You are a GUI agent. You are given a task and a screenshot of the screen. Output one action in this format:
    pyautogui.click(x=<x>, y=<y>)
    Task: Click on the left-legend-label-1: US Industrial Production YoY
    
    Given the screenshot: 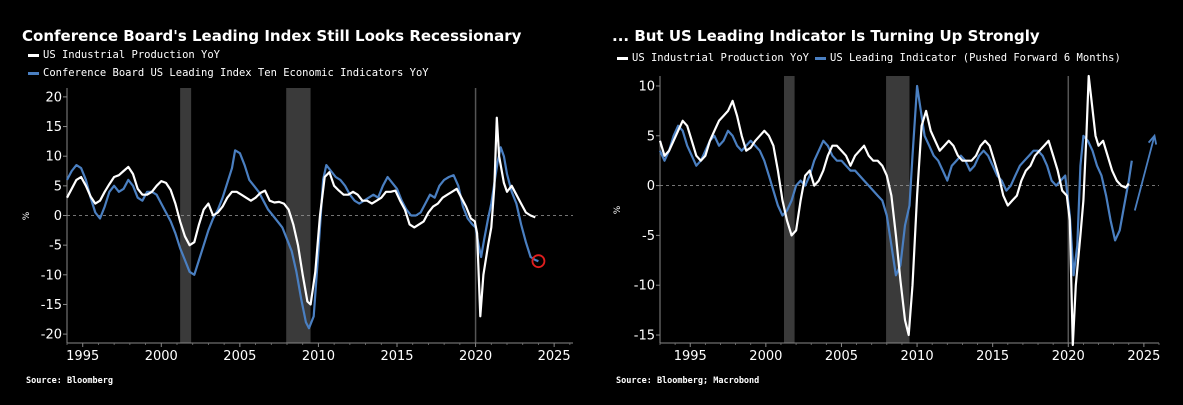 What is the action you would take?
    pyautogui.click(x=132, y=55)
    